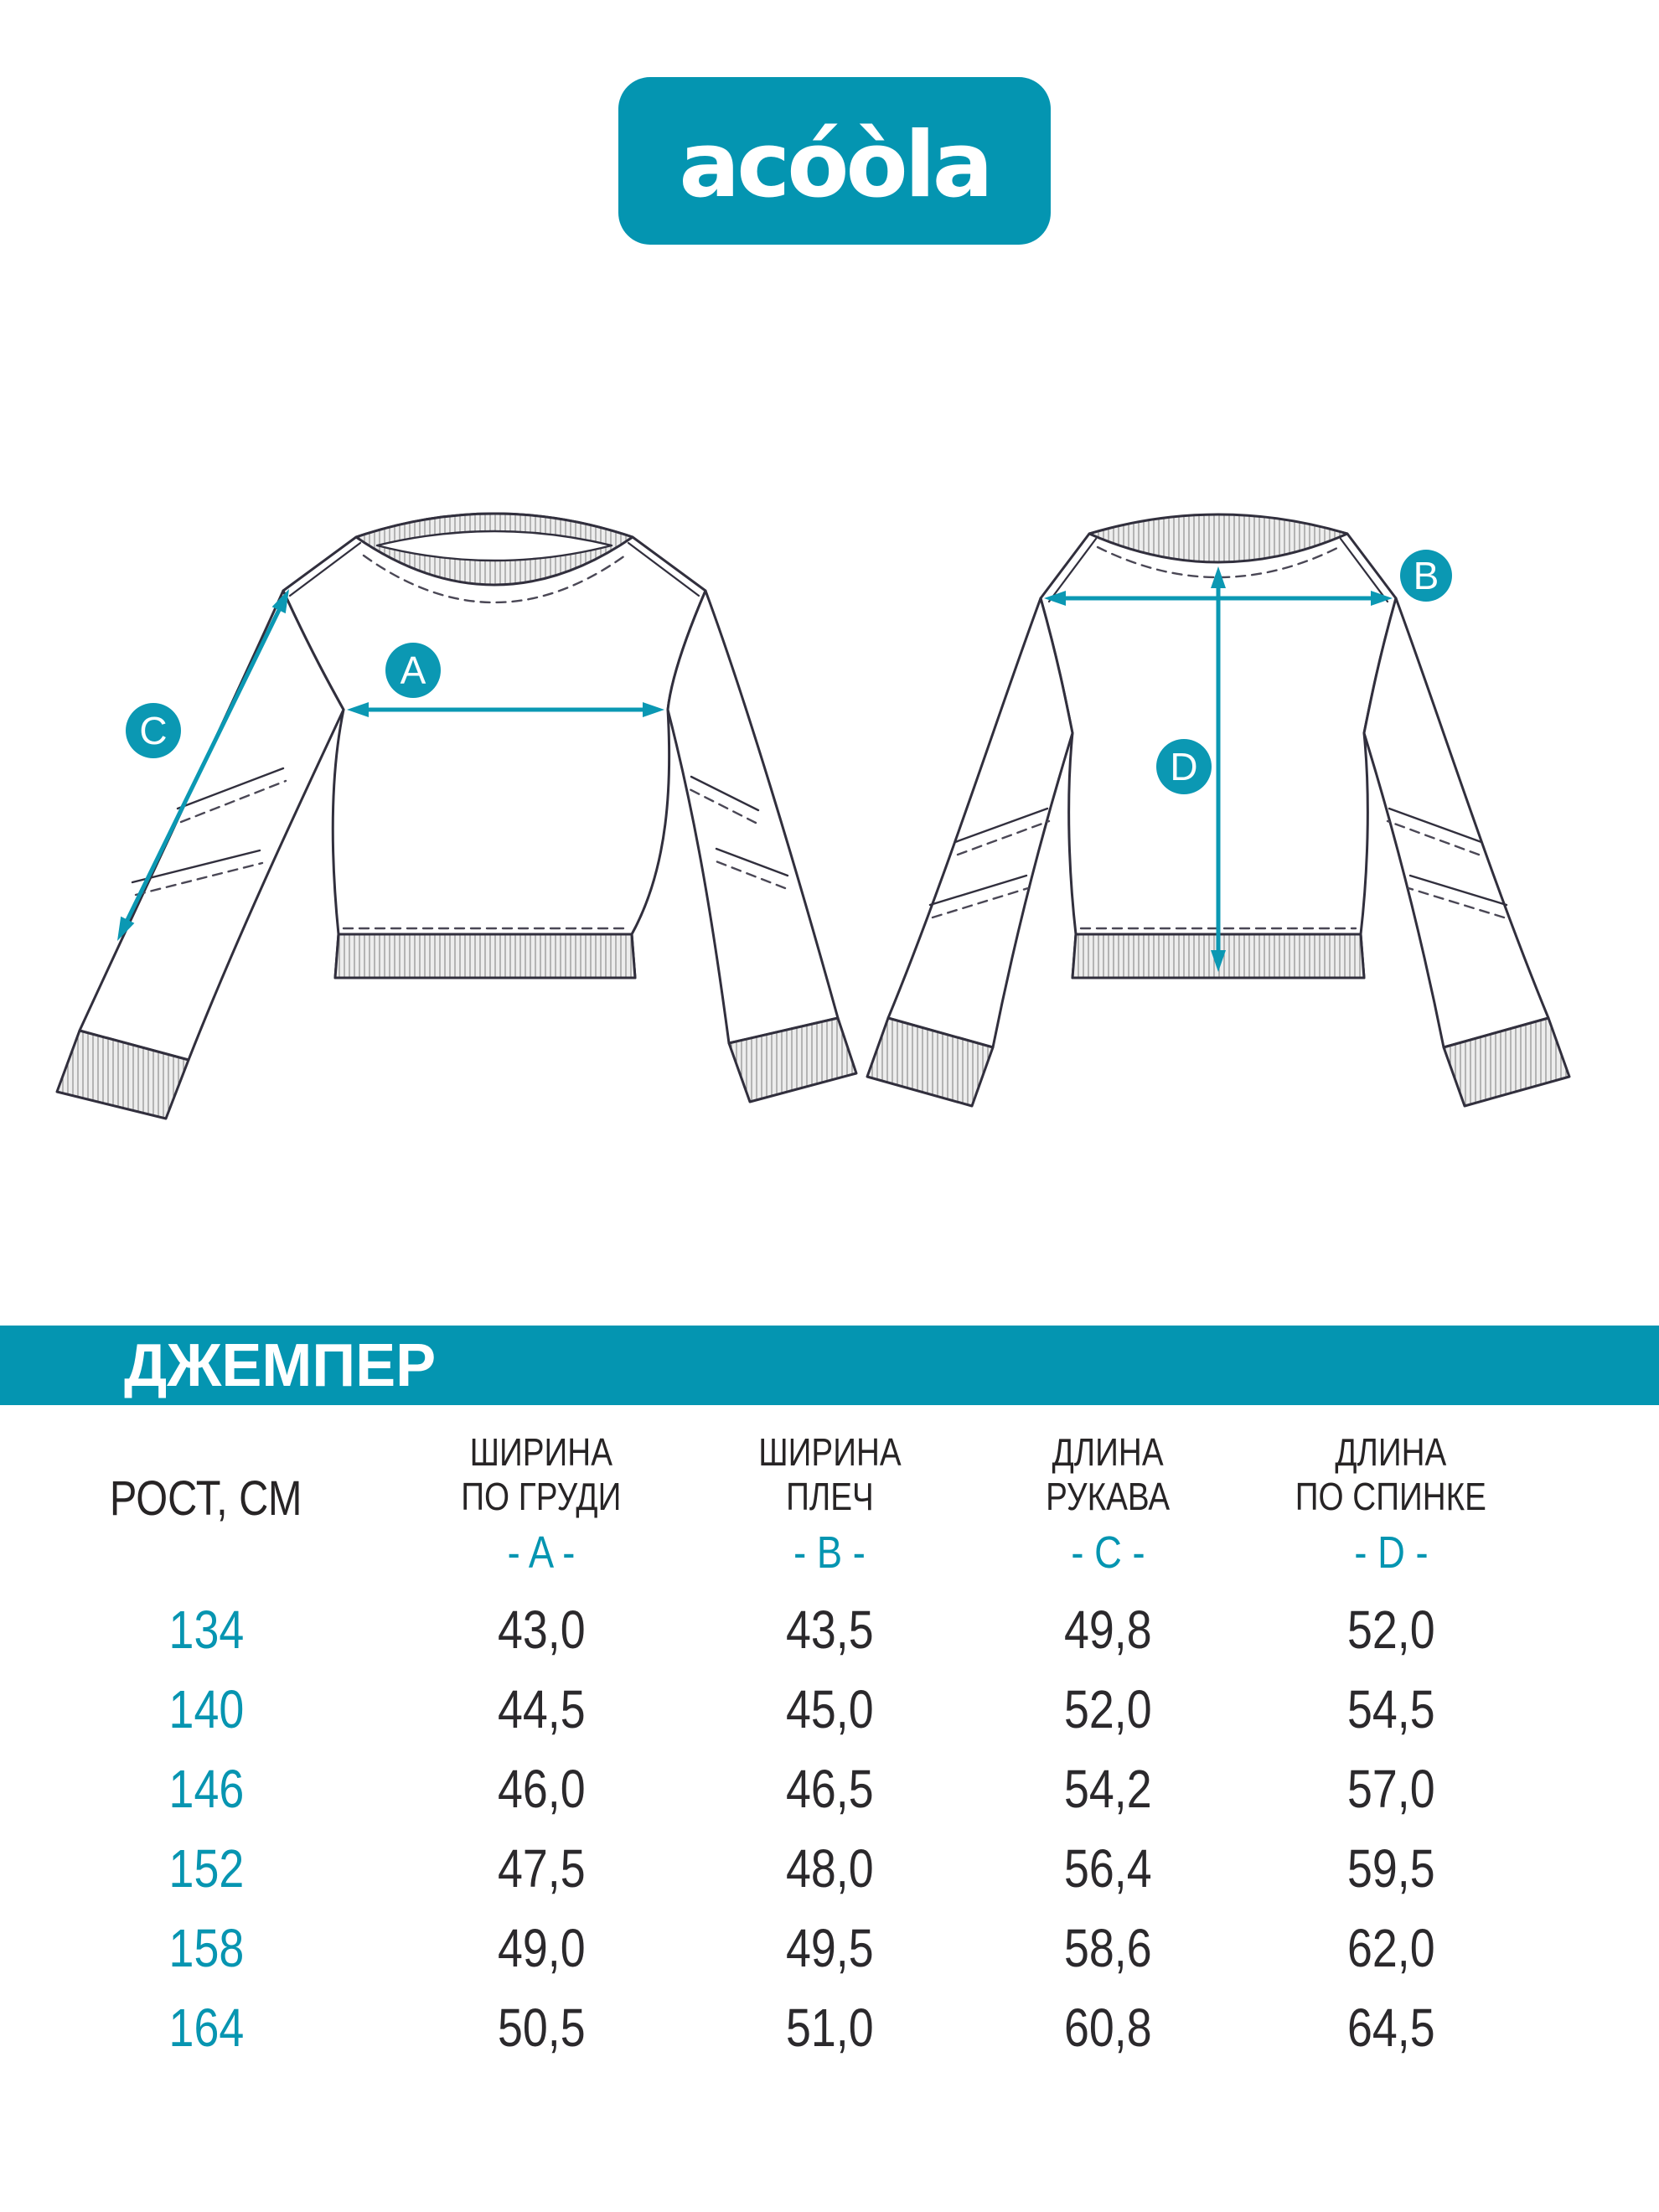  I want to click on table-cell: 54,5, so click(1390, 1709).